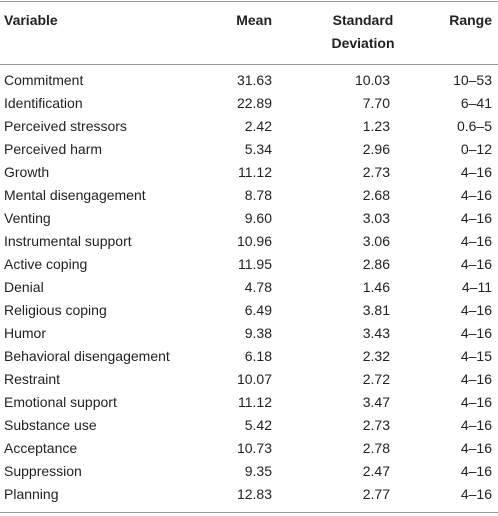 The height and width of the screenshot is (516, 498). What do you see at coordinates (254, 103) in the screenshot?
I see `cell-mean: 22.89` at bounding box center [254, 103].